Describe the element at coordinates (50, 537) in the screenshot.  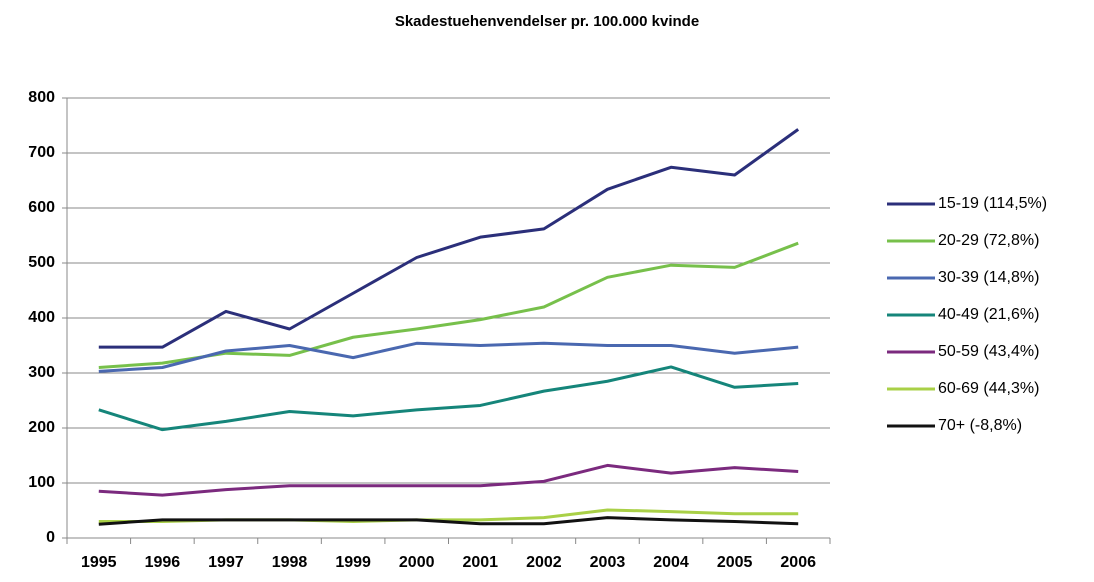
I see `y-tick-label: 0` at that location.